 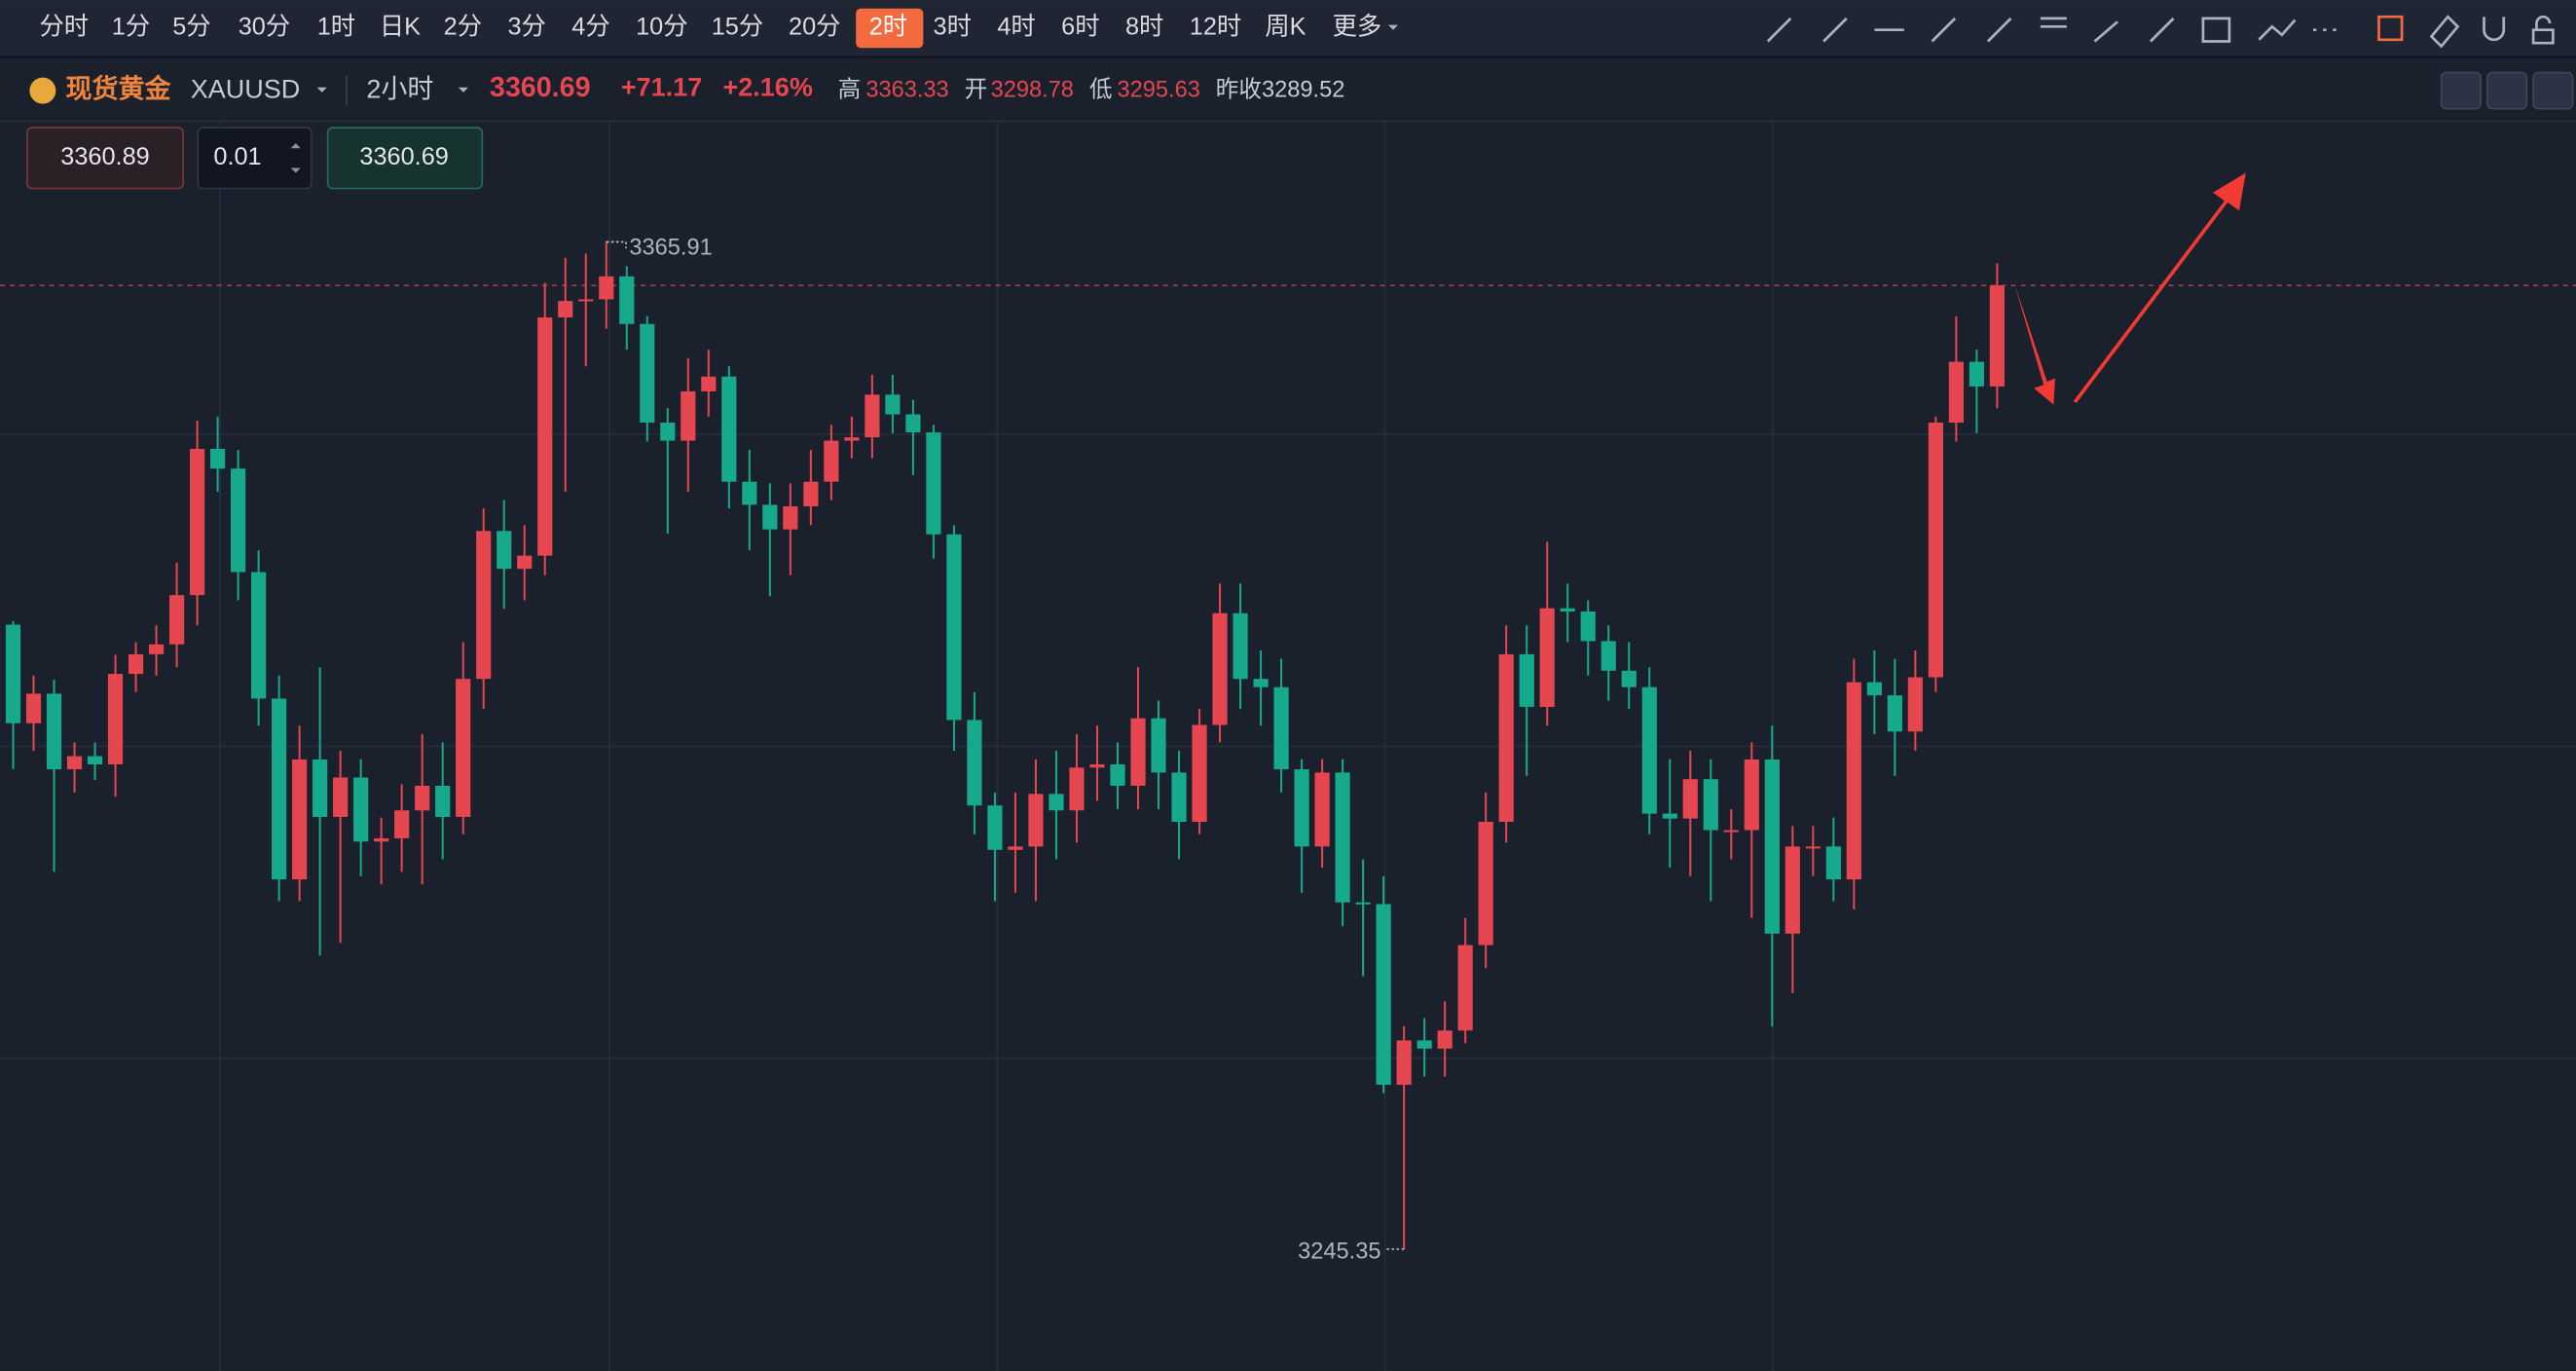 I want to click on high-label: 高, so click(x=850, y=89).